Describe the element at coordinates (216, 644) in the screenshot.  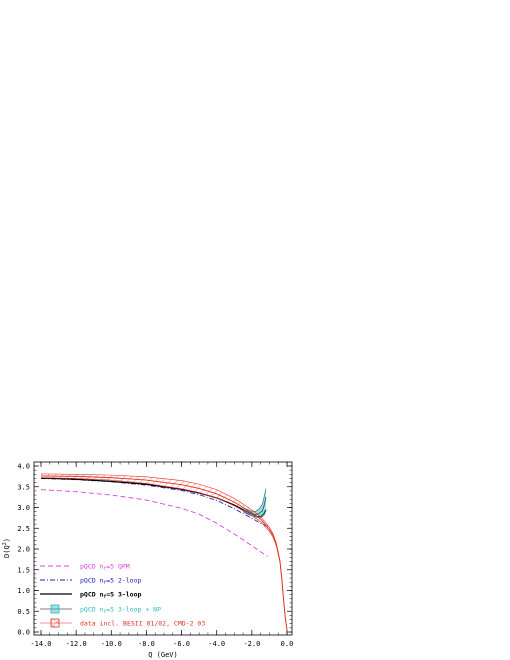
I see `x-tick-label: -4.0` at that location.